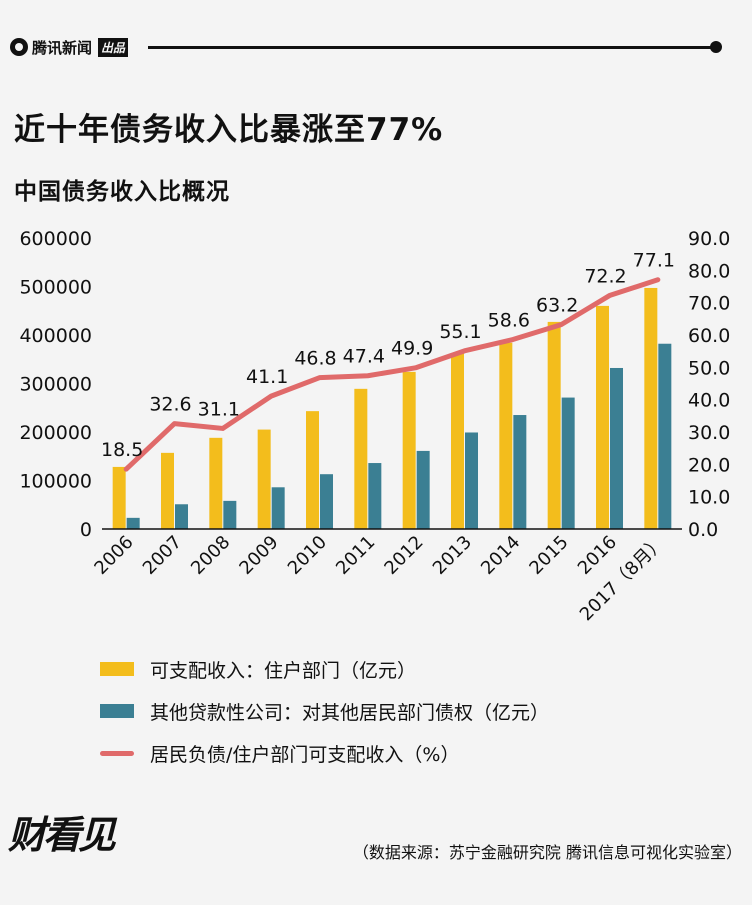 The height and width of the screenshot is (905, 752). I want to click on y-right-tick-label: 80.0, so click(709, 271).